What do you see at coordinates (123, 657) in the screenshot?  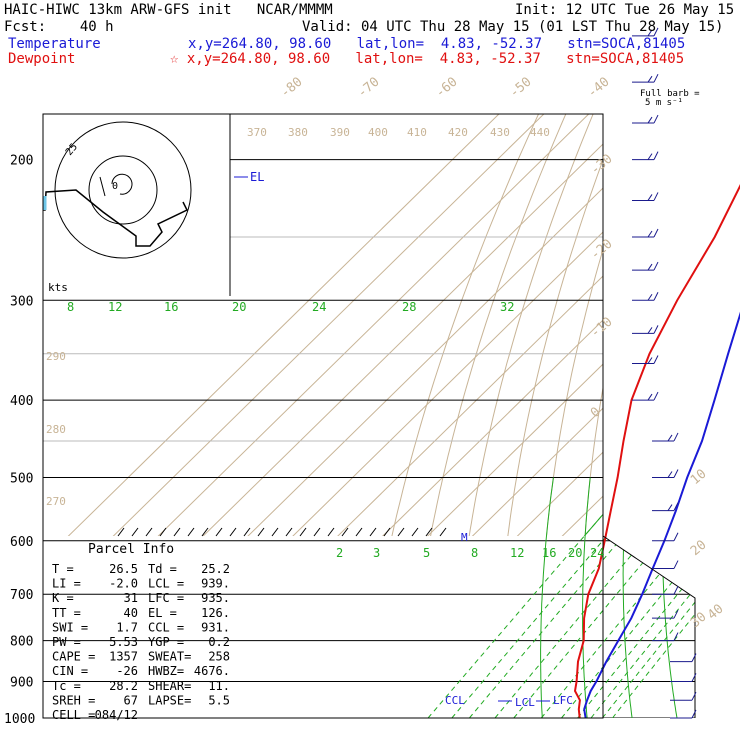 I see `parcel-row-value: 1357` at bounding box center [123, 657].